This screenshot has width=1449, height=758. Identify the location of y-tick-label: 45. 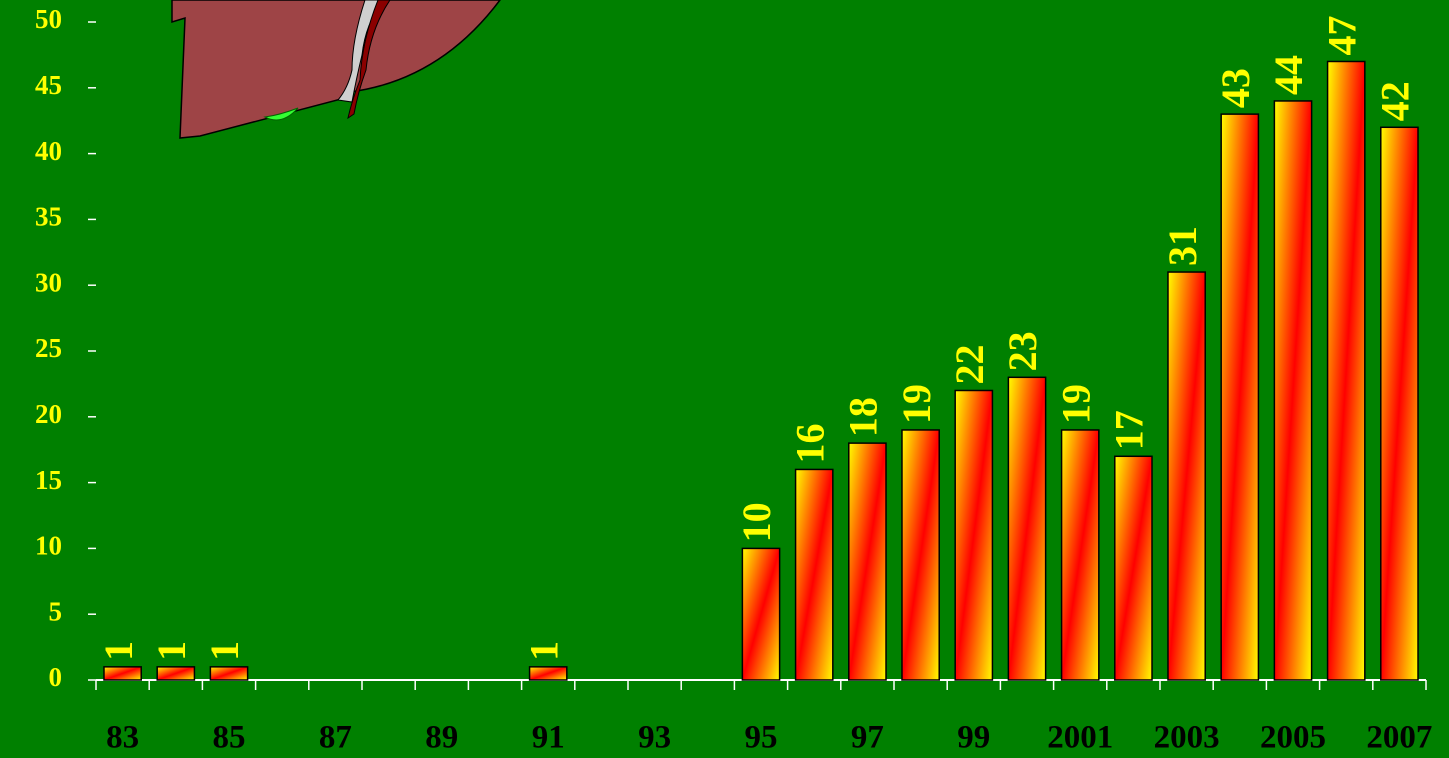
(48, 85).